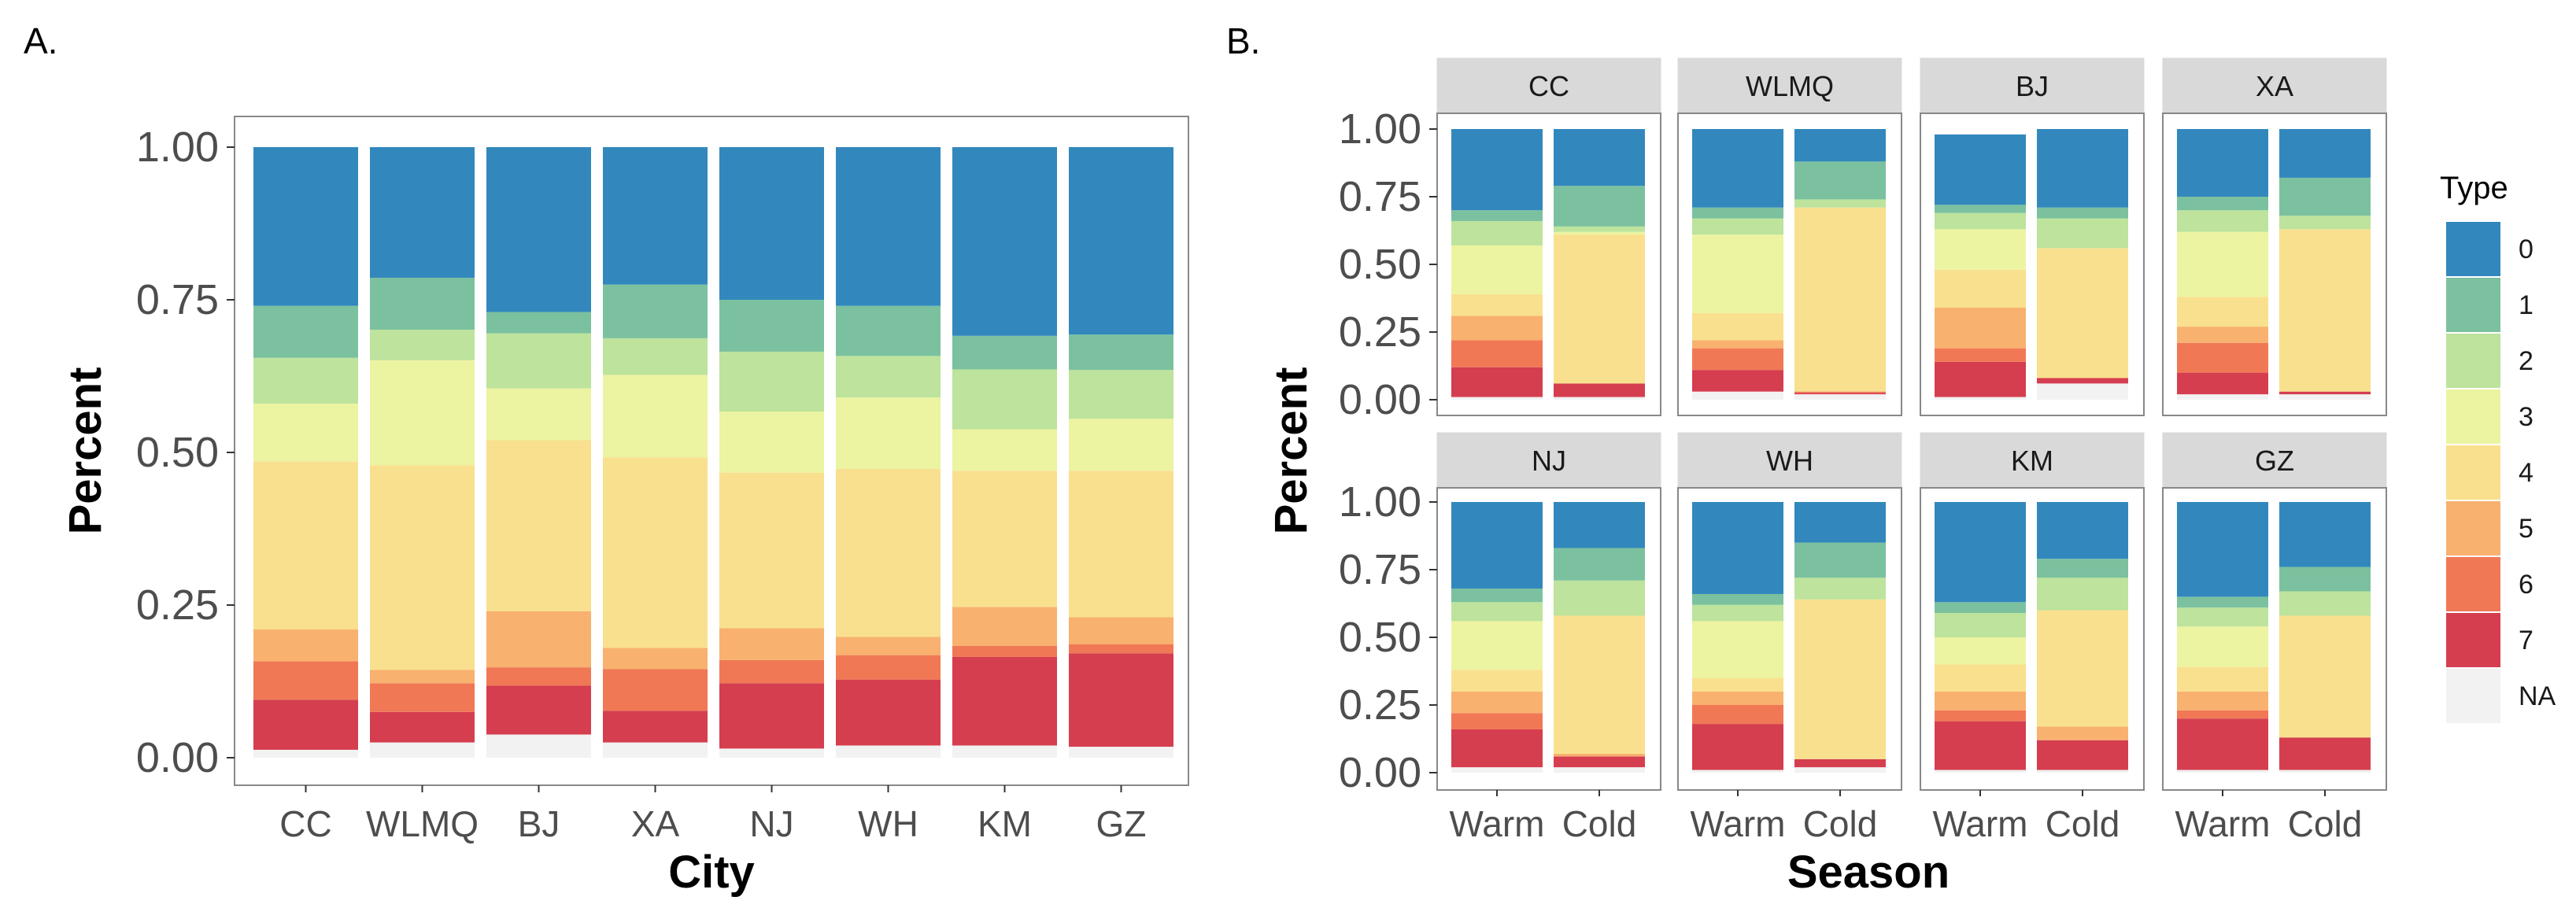  What do you see at coordinates (2537, 696) in the screenshot?
I see `legend-label: NA` at bounding box center [2537, 696].